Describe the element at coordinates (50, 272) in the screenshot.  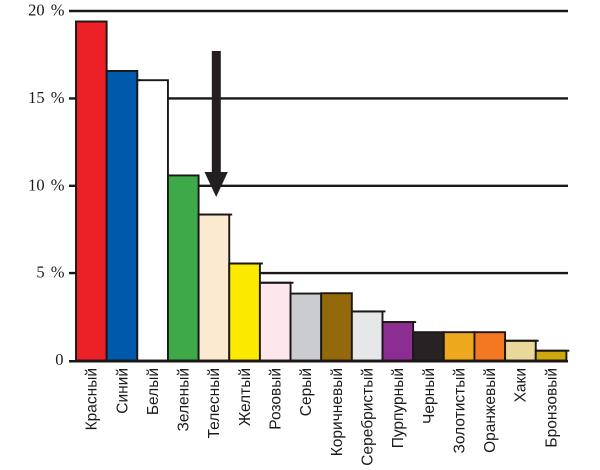
I see `svg-text: 5 %` at that location.